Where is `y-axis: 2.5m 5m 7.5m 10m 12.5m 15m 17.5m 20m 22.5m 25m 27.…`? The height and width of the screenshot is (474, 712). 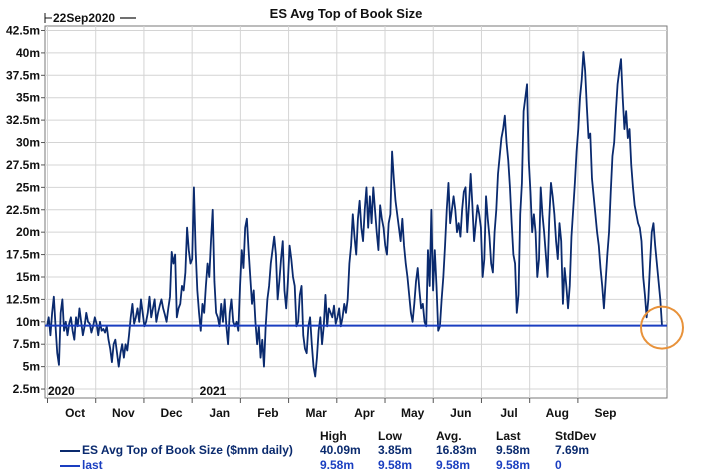 y-axis: 2.5m 5m 7.5m 10m 12.5m 15m 17.5m 20m 22.5m 25m 27.… is located at coordinates (25, 209).